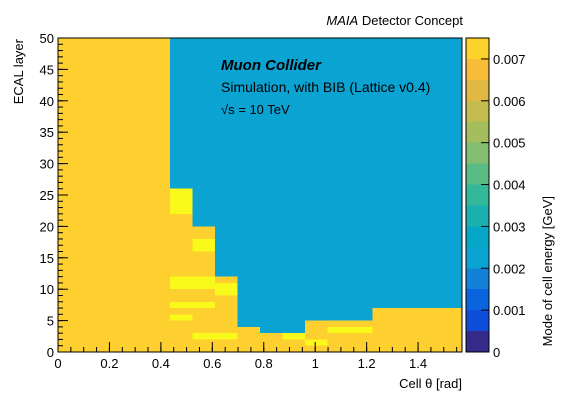 This screenshot has width=581, height=419. I want to click on annotation-sqrt-s: √s, so click(228, 109).